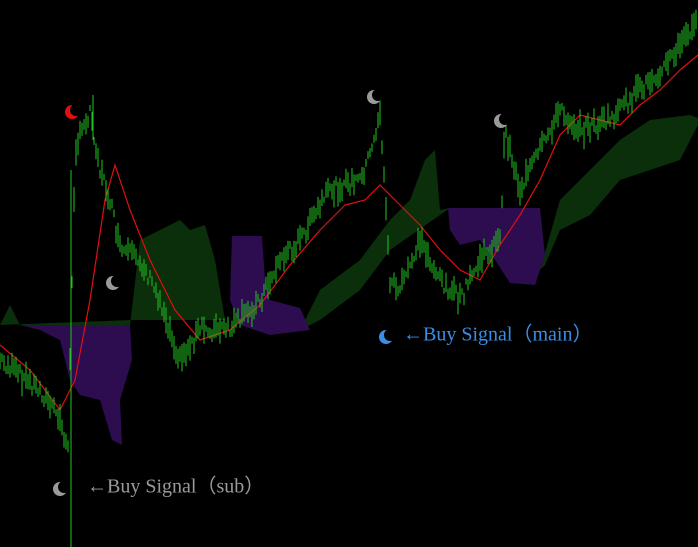  Describe the element at coordinates (76, 385) in the screenshot. I see `cloud-bear` at that location.